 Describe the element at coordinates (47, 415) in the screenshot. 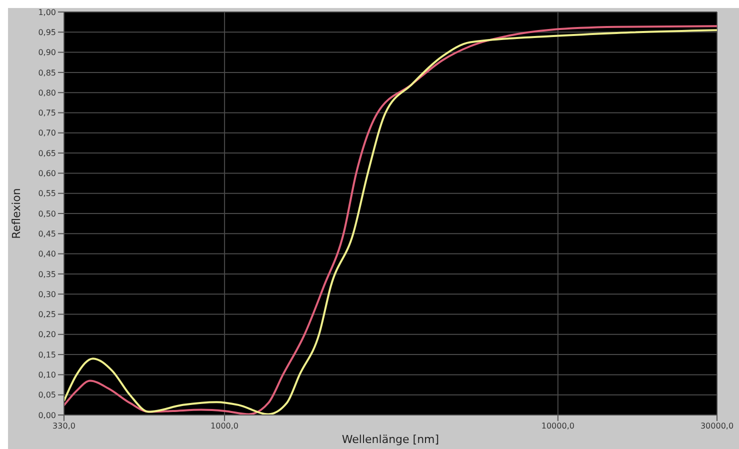

I see `y-tick-label: 0,00` at that location.